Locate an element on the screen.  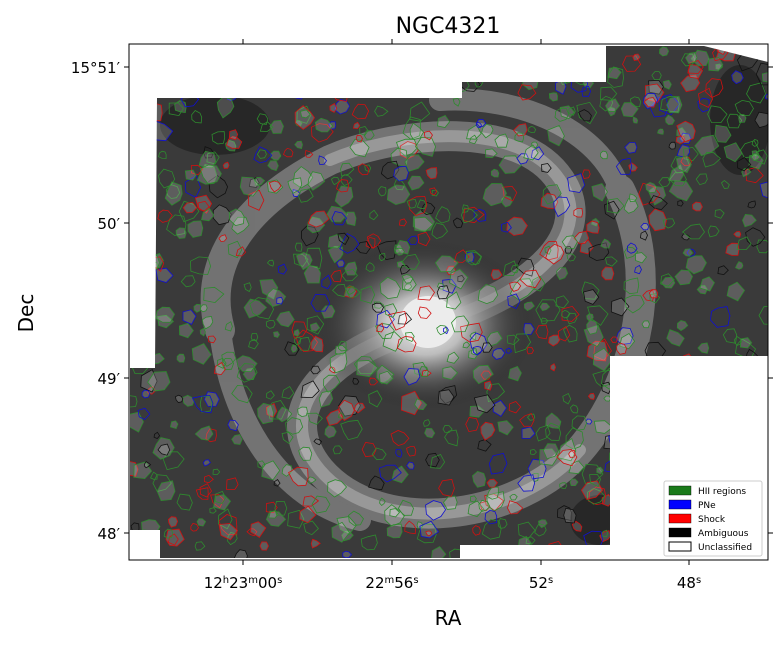
legend-label-4: Unclassified is located at coordinates (725, 548).